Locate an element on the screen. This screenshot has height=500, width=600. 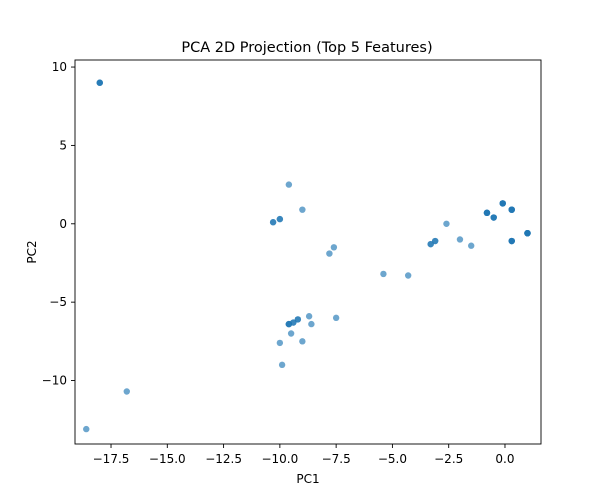
x-tick-label: −12.5 is located at coordinates (223, 459).